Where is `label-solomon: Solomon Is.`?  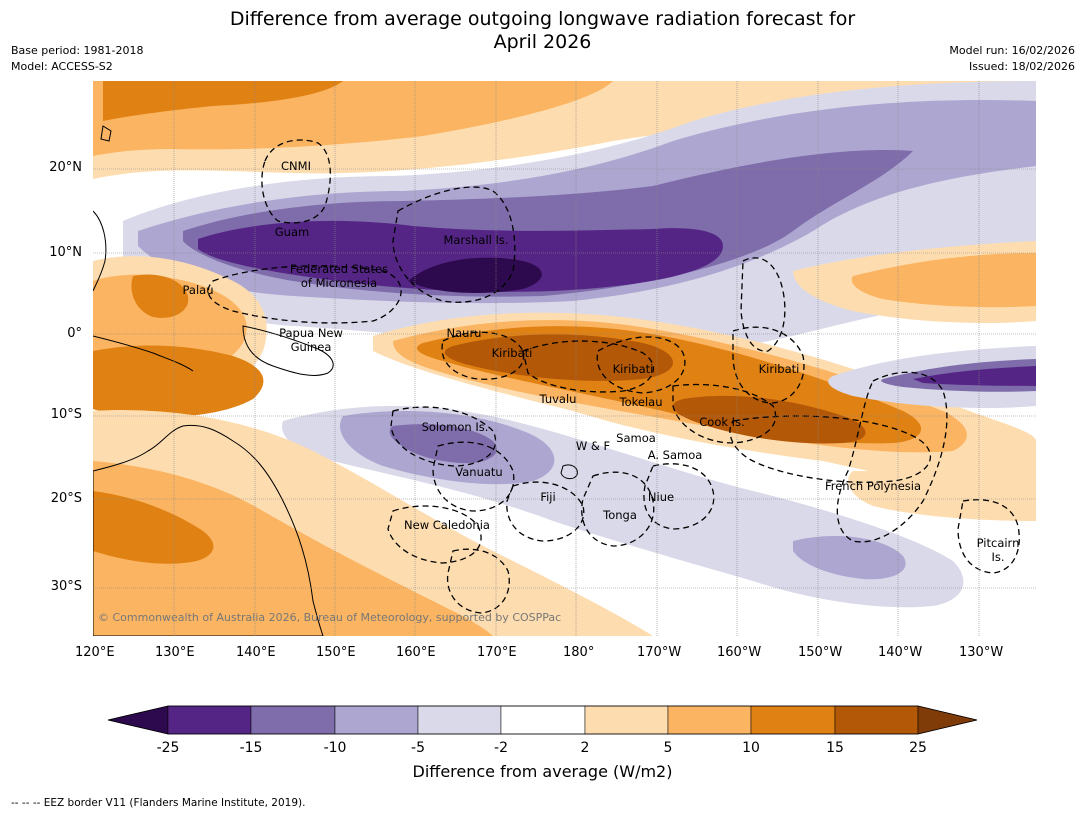 label-solomon: Solomon Is. is located at coordinates (455, 427).